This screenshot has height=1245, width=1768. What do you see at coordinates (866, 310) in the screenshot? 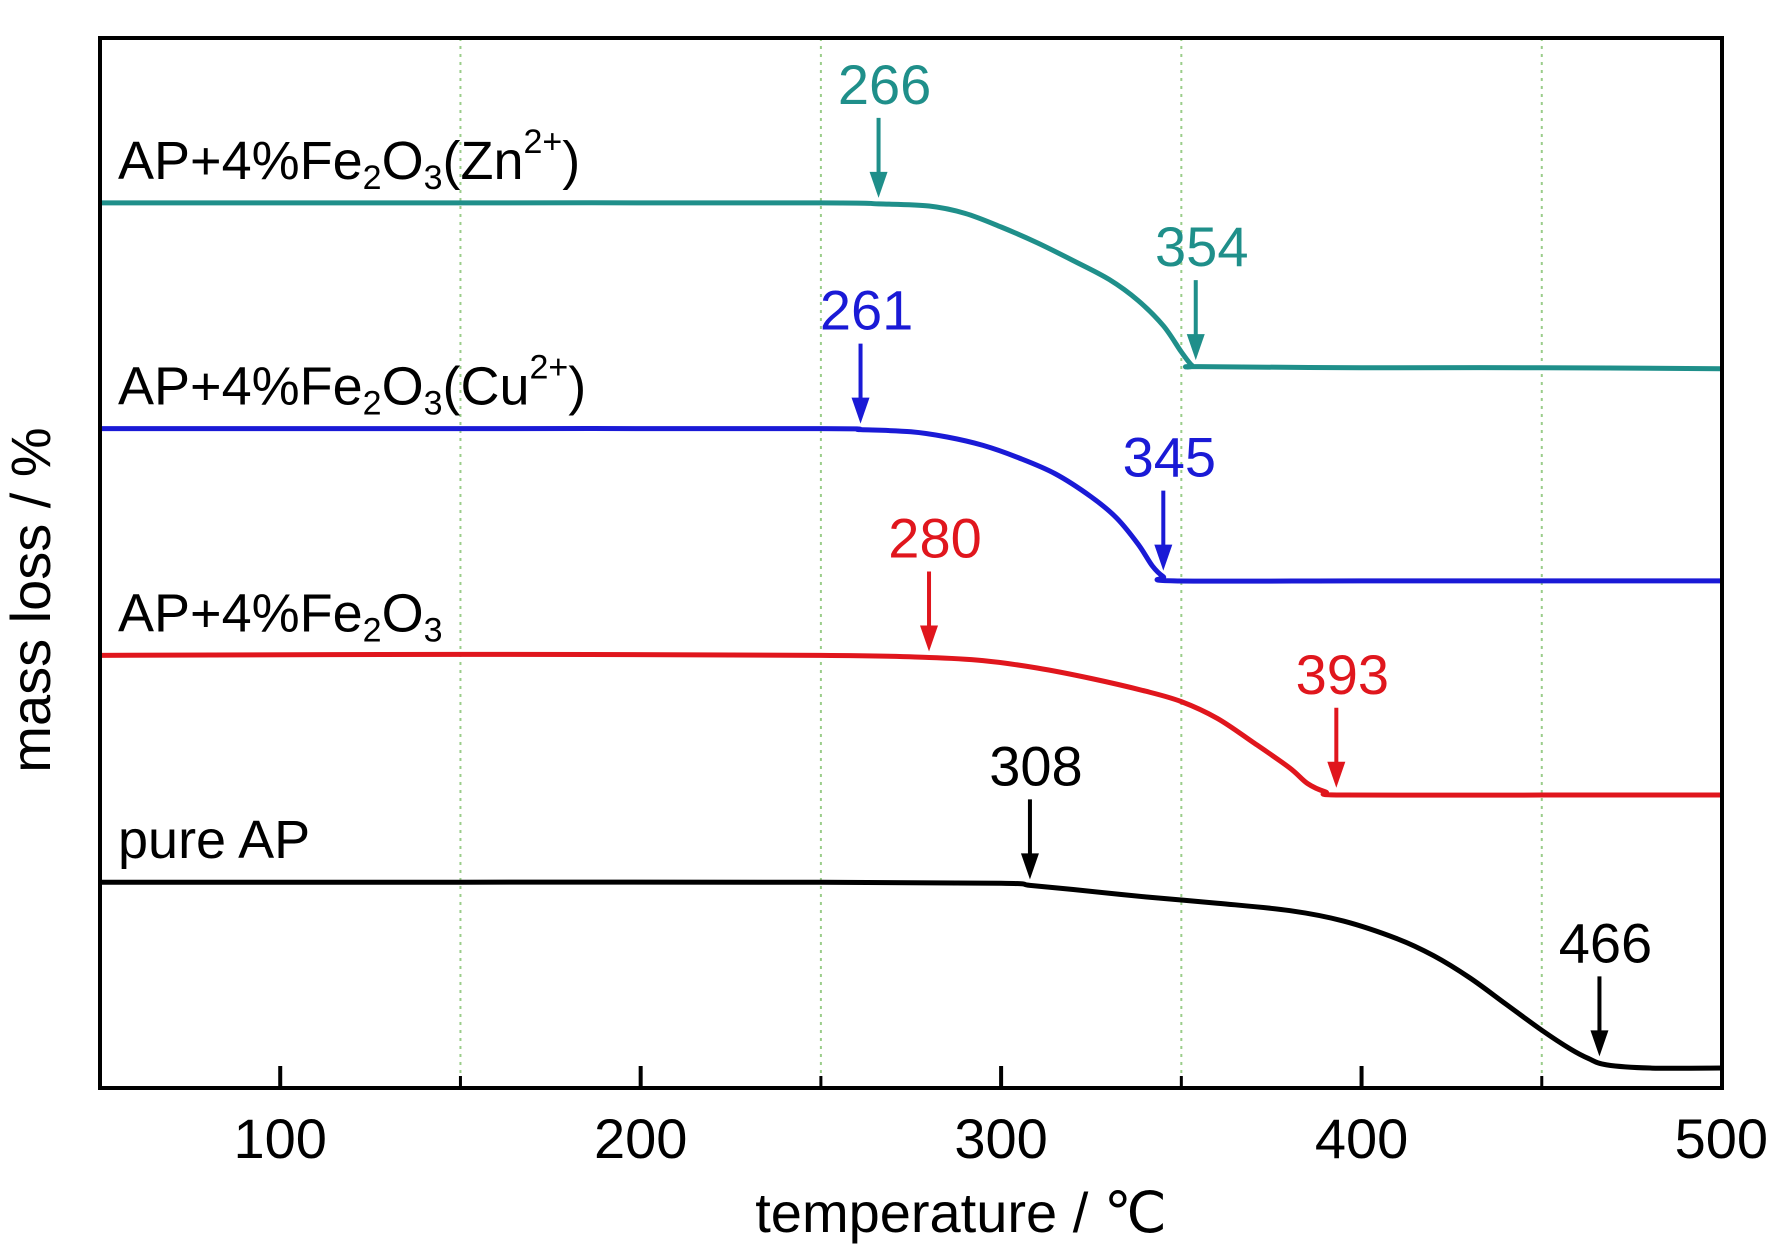
I see `annotation-label-1-0: 261` at bounding box center [866, 310].